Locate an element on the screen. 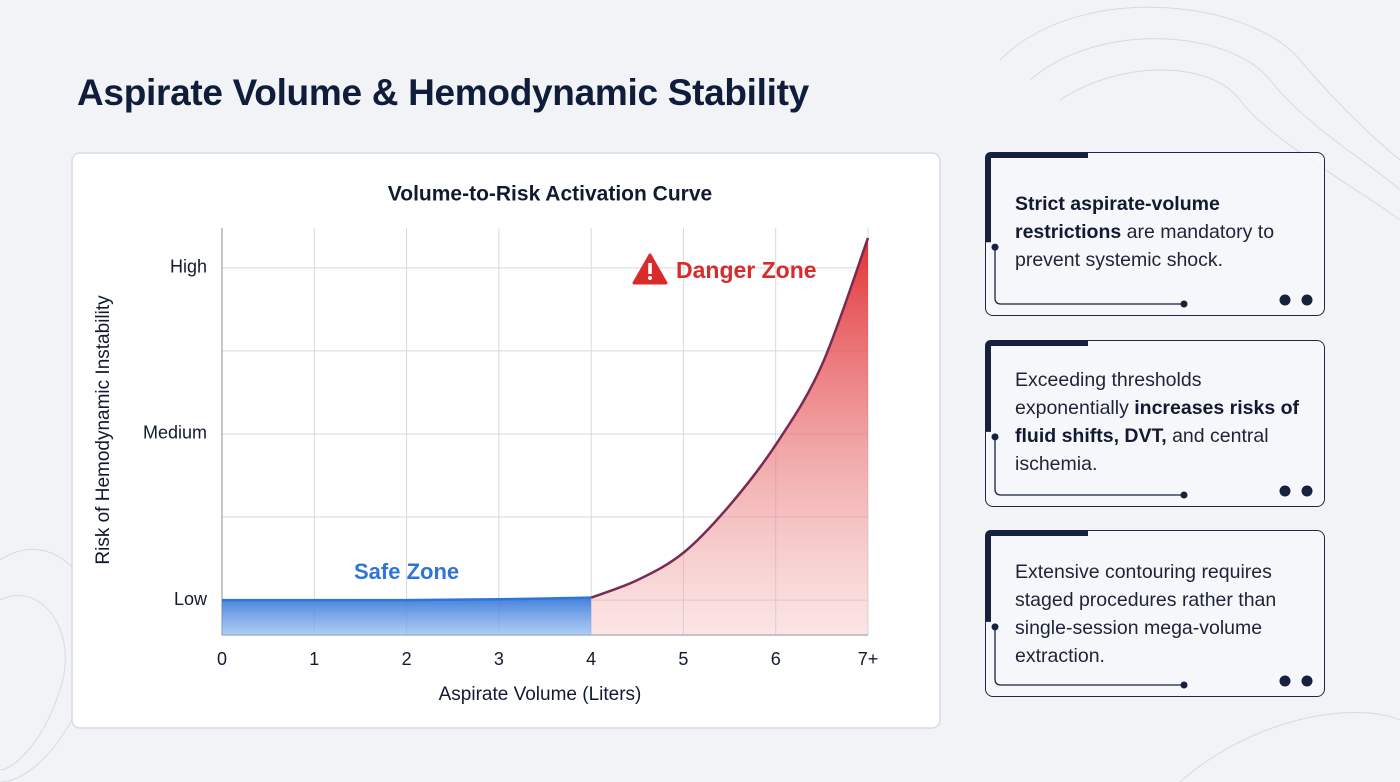  warning-bang is located at coordinates (650, 268).